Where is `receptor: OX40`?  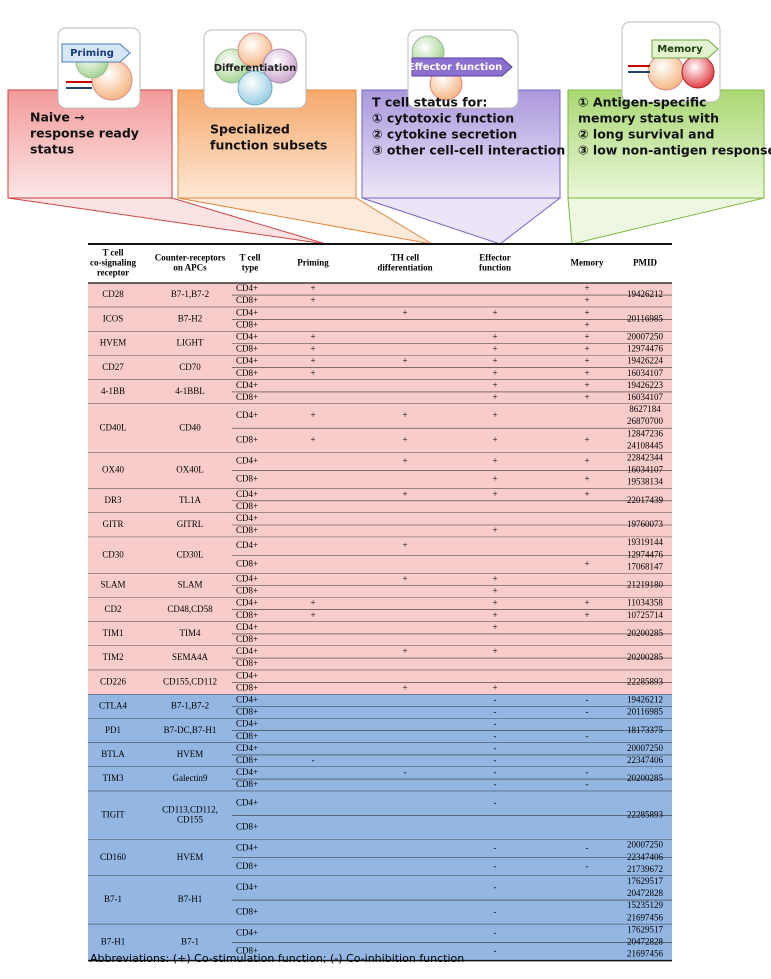
receptor: OX40 is located at coordinates (113, 470).